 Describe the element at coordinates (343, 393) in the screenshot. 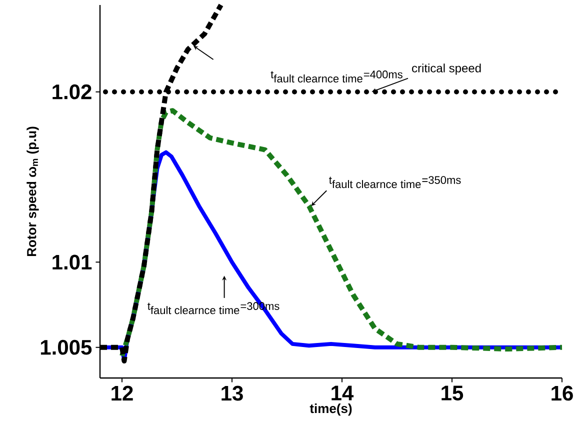

I see `x-tick-label: 14` at that location.